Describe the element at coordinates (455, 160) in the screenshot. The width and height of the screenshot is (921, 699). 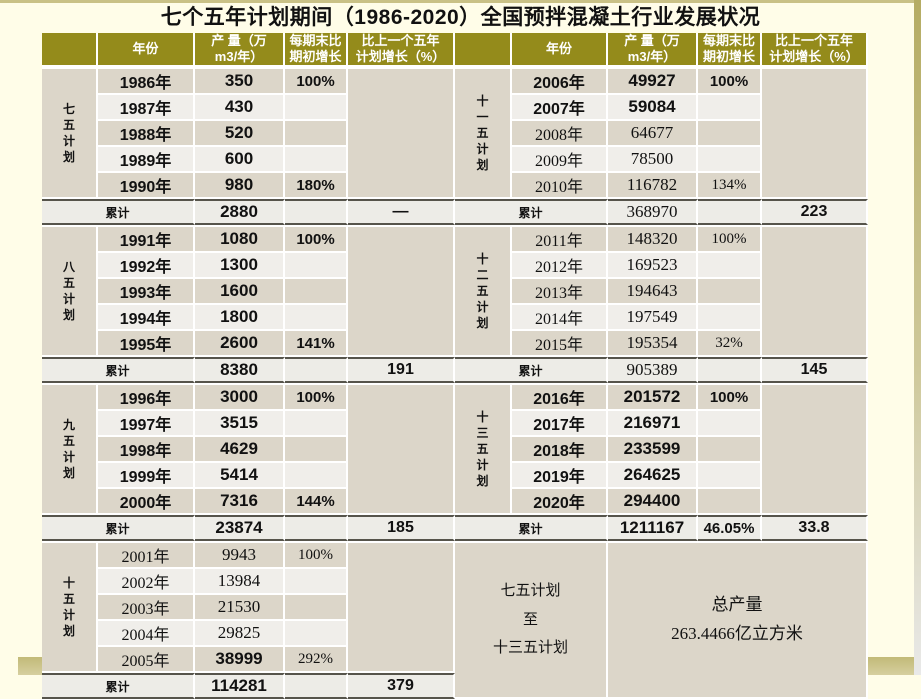
I see `table-row: 1989年 600 2009年 78500` at that location.